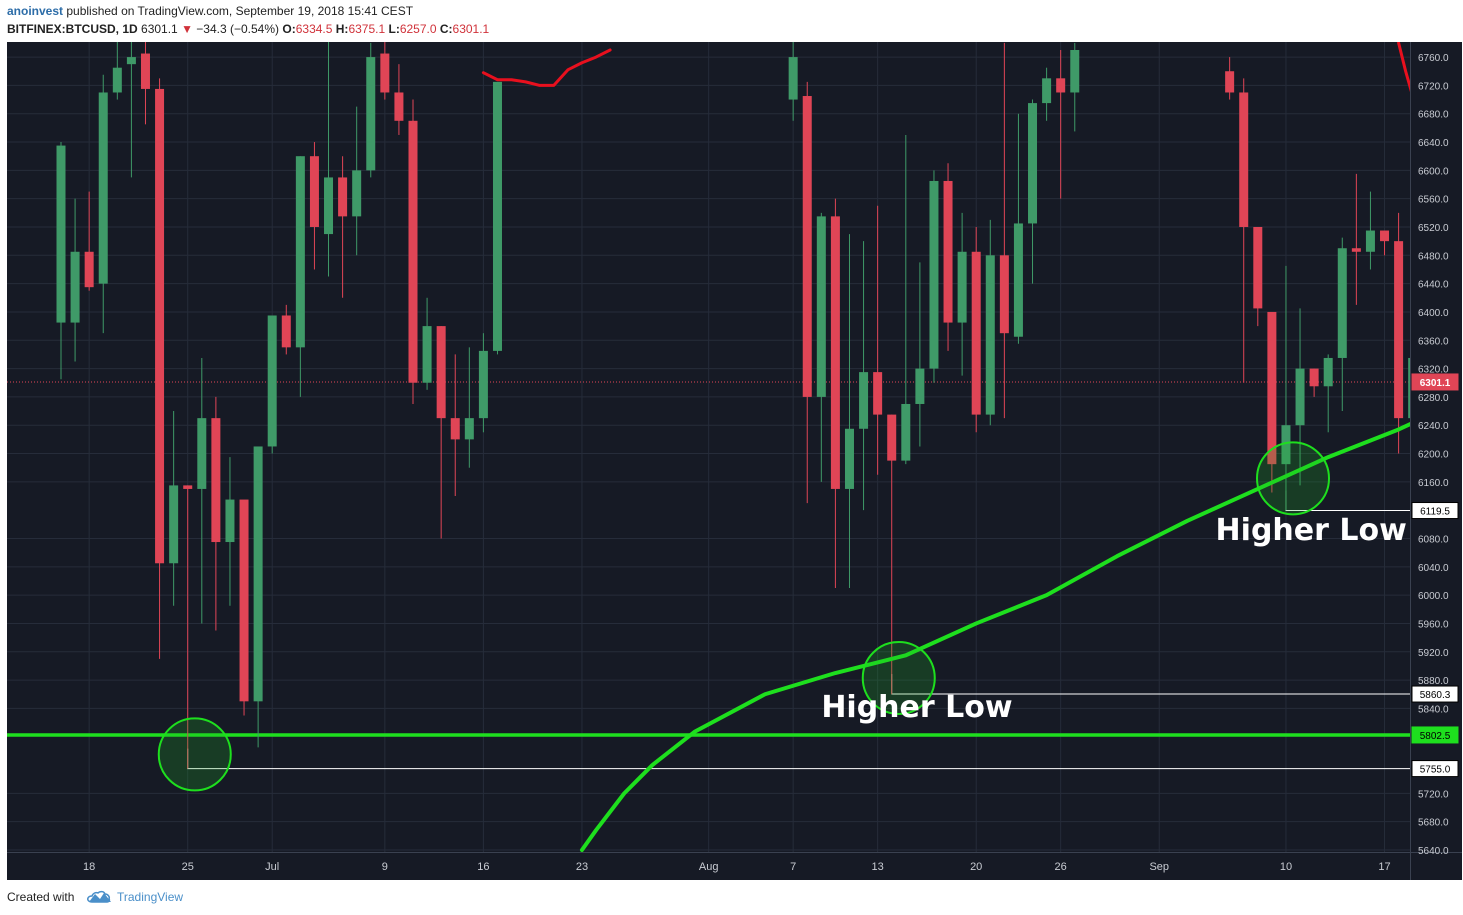  I want to click on y-tick-label: 6400.0, so click(1433, 313).